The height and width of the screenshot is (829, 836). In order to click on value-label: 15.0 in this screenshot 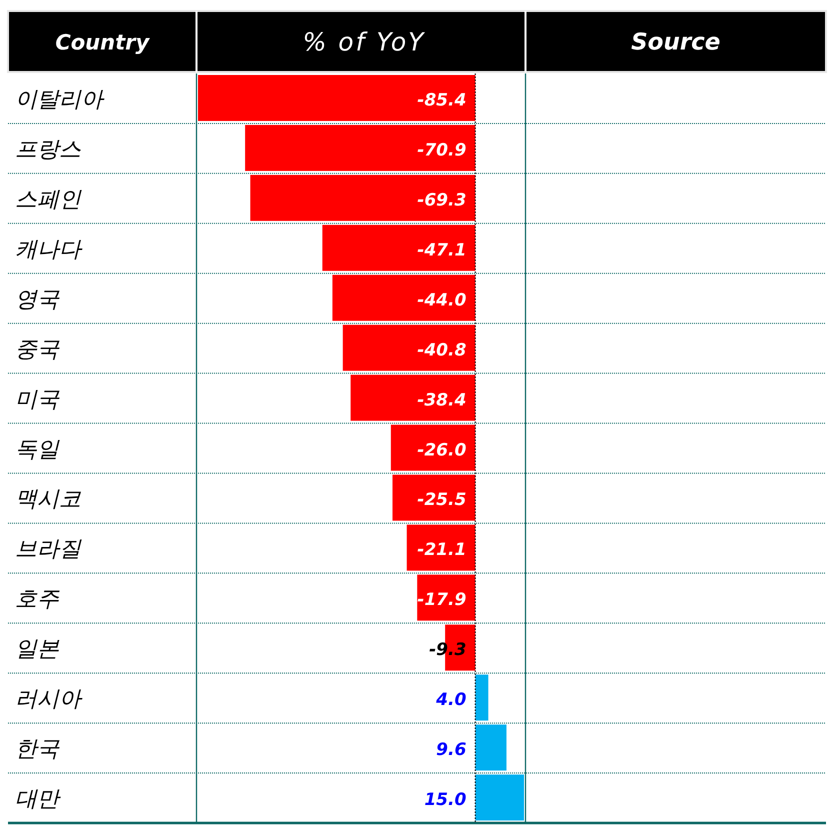, I will do `click(445, 800)`.